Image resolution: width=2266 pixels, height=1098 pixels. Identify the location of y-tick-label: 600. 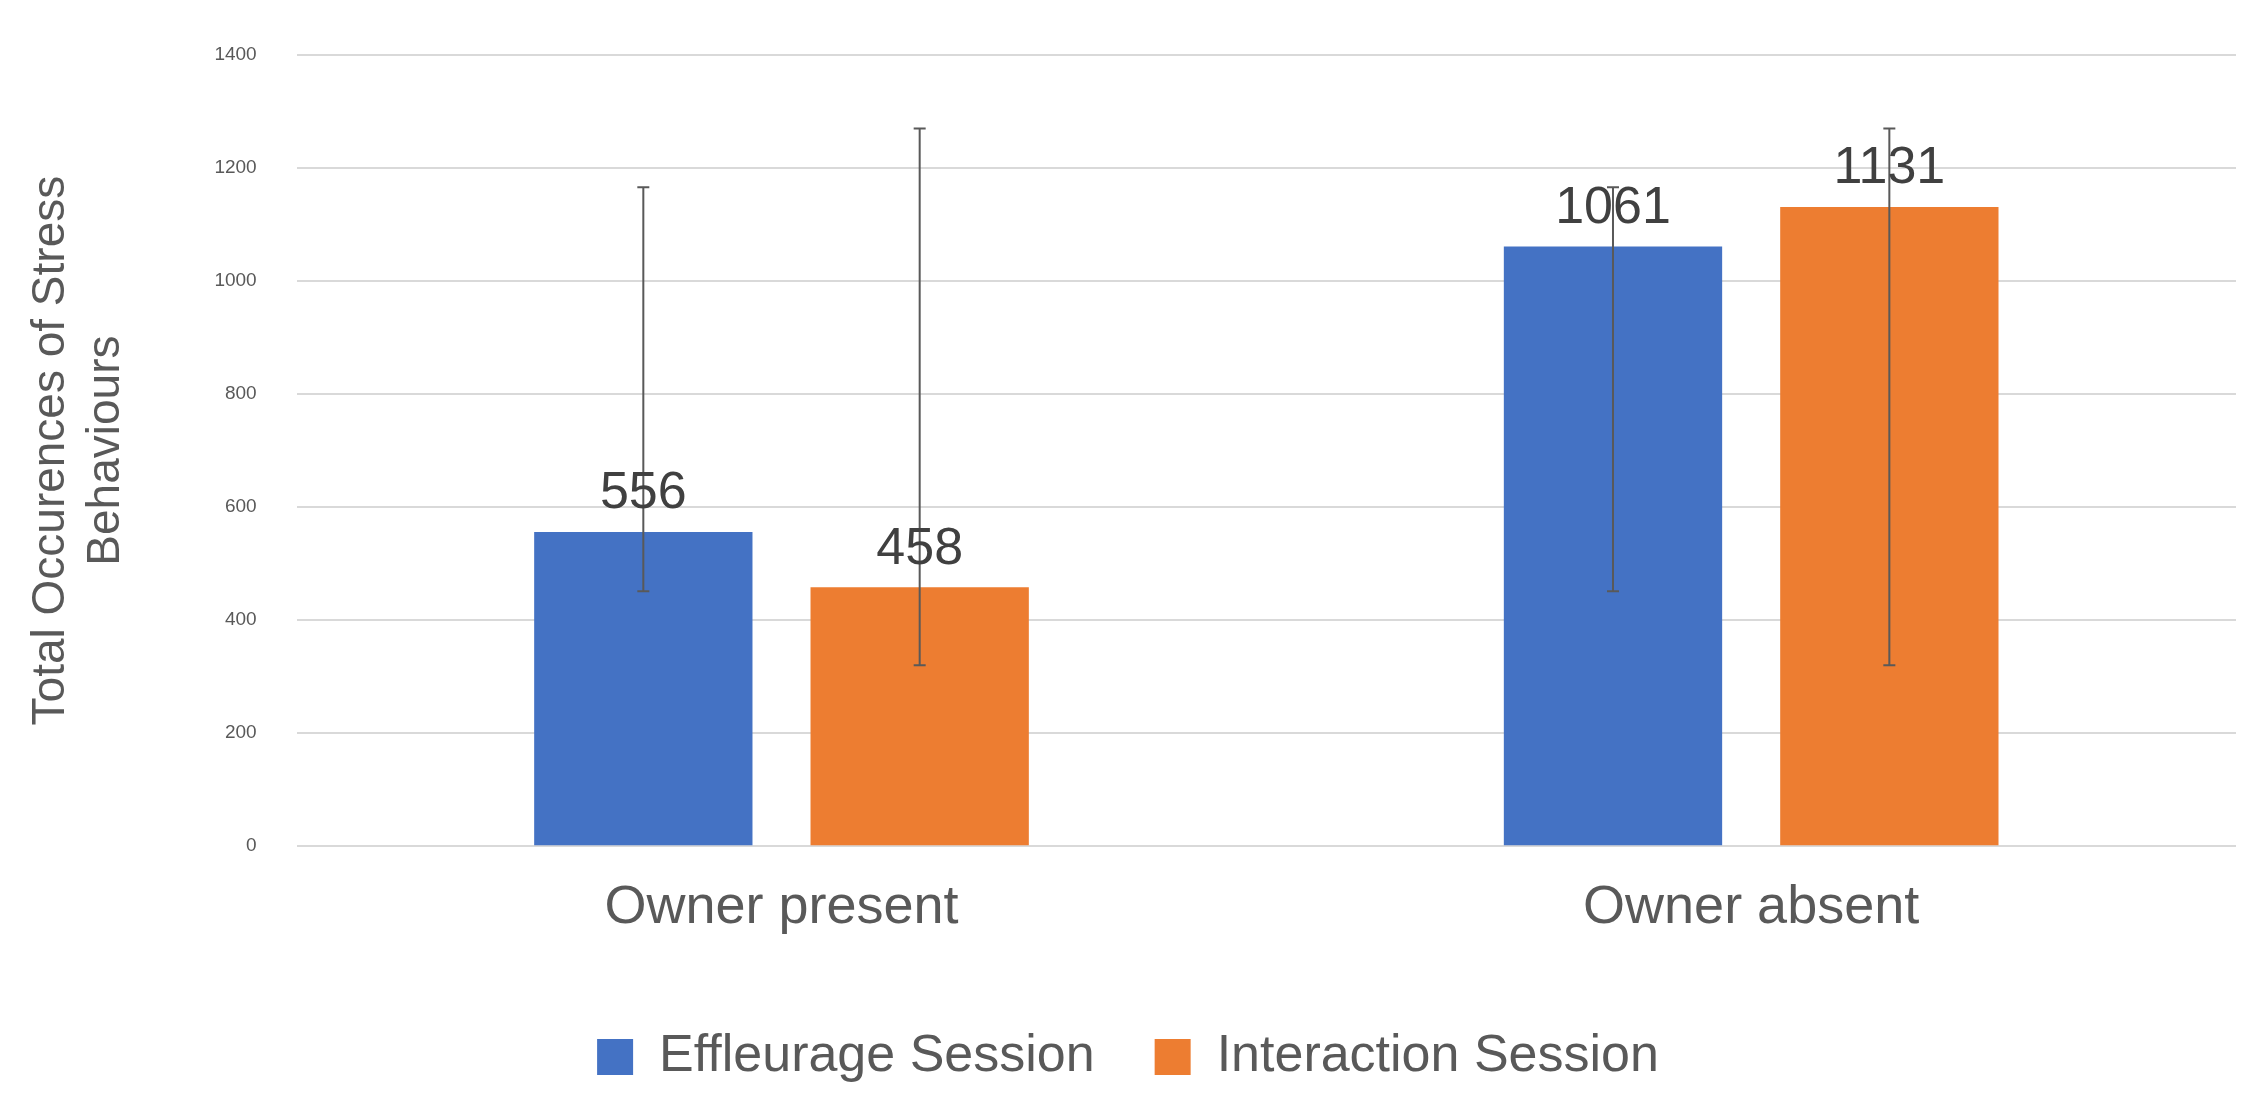
(240, 506).